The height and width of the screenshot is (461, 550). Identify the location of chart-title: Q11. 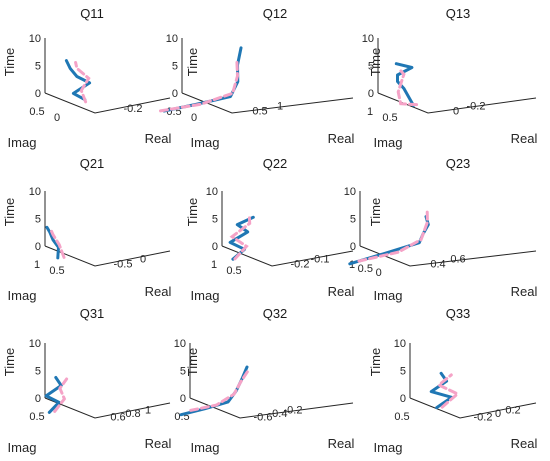
(92, 13).